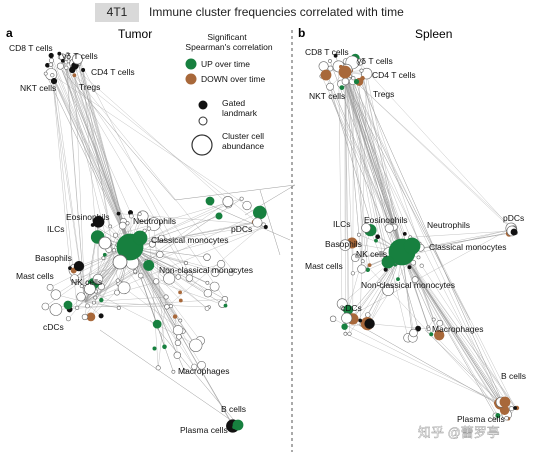  Describe the element at coordinates (383, 94) in the screenshot. I see `label-b-tregs: Tregs` at that location.